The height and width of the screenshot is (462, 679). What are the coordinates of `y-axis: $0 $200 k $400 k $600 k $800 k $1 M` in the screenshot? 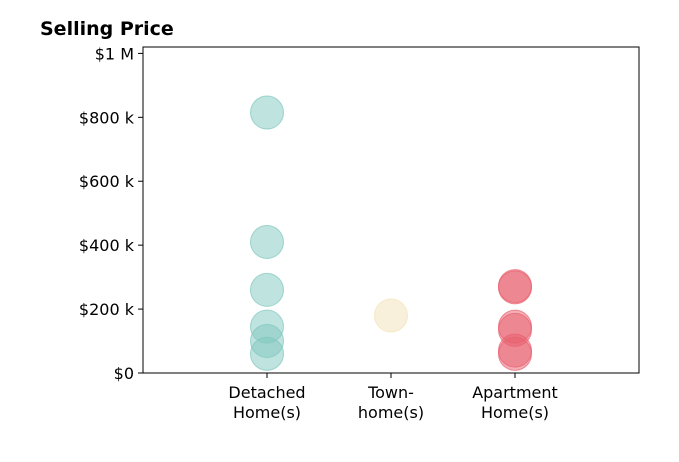 It's located at (111, 213).